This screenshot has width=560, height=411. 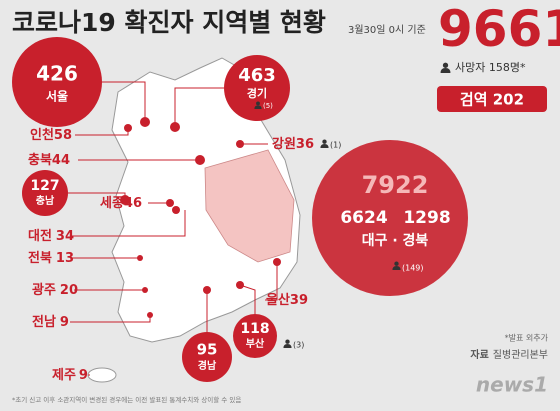 I want to click on total-number: 9661, so click(x=499, y=29).